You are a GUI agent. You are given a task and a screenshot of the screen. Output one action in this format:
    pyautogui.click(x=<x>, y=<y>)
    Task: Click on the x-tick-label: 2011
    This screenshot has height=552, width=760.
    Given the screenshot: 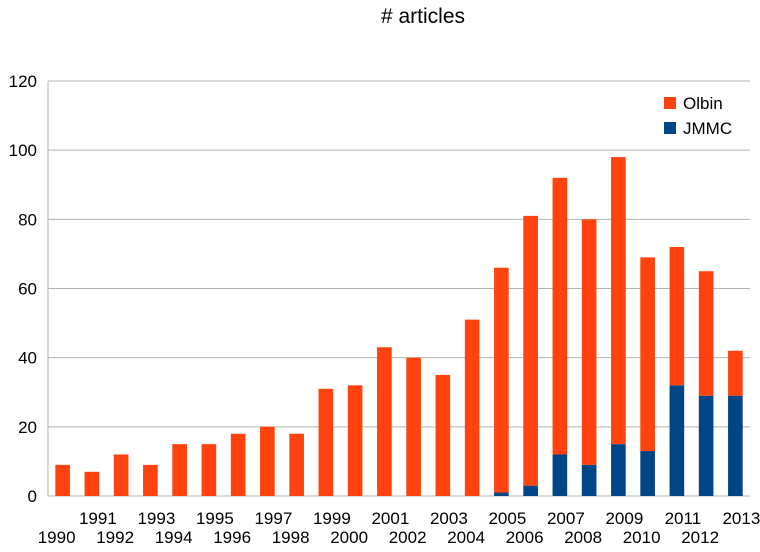 What is the action you would take?
    pyautogui.click(x=683, y=518)
    